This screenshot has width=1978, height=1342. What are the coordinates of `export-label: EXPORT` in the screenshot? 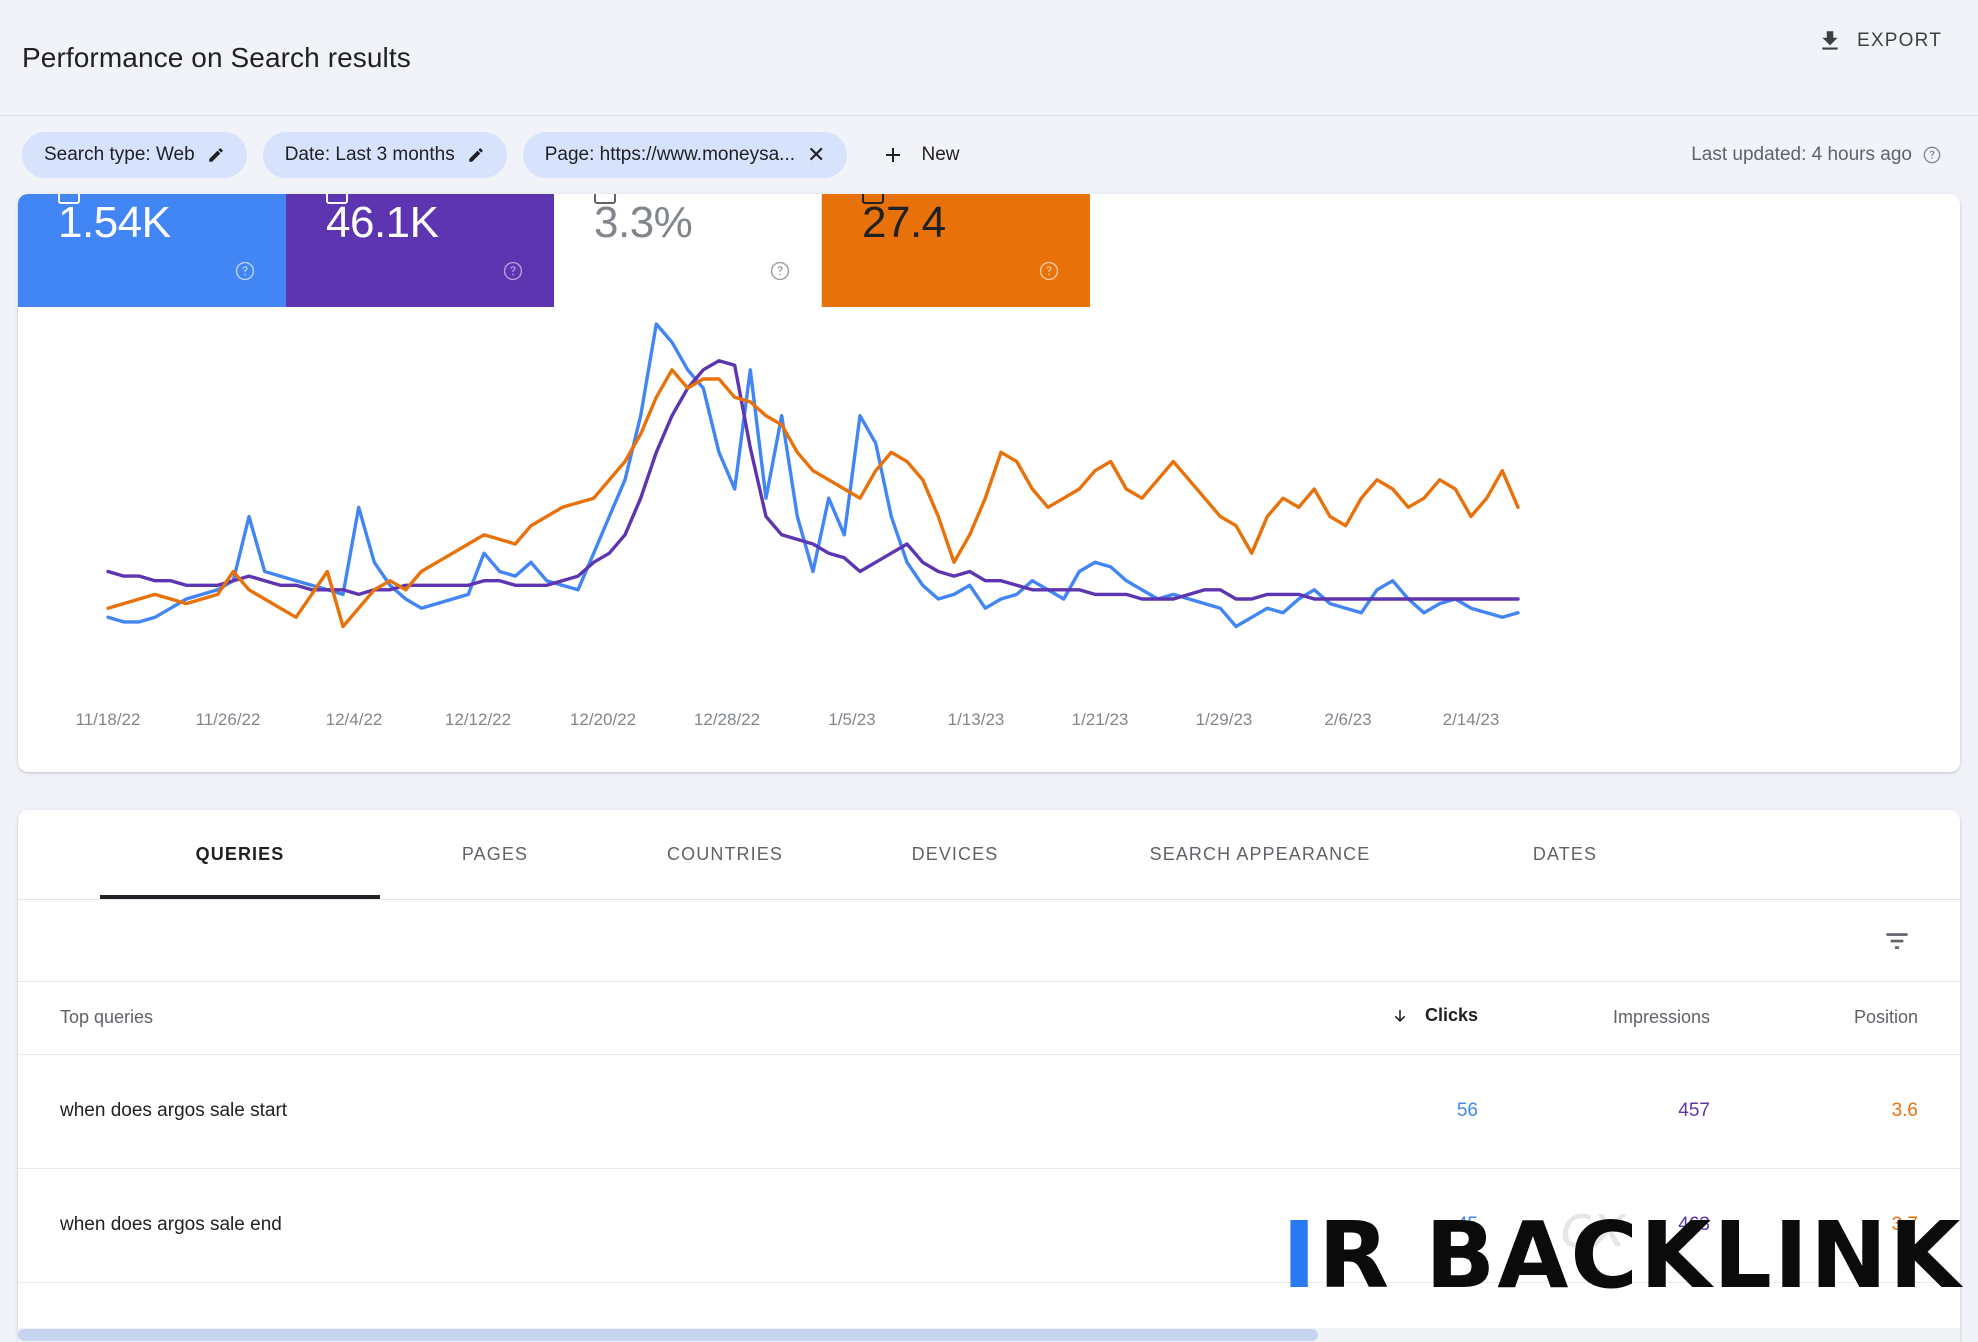 It's located at (1899, 40).